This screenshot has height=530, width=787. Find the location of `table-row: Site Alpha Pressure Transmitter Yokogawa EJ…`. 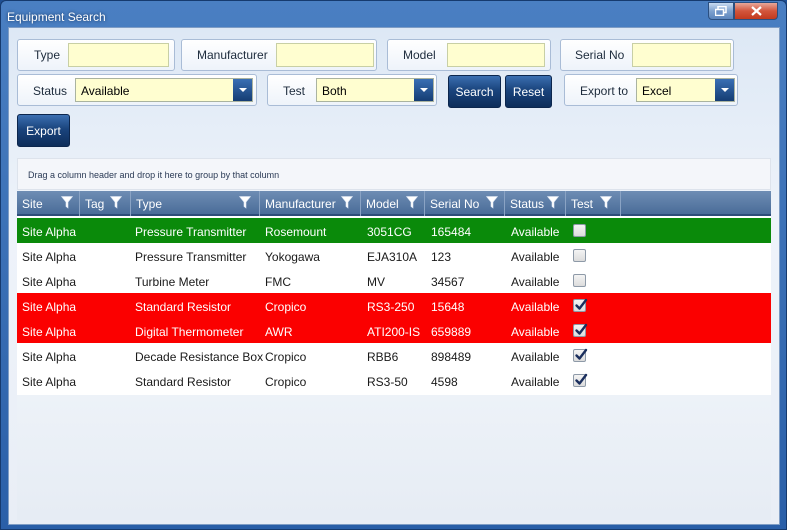

table-row: Site Alpha Pressure Transmitter Yokogawa EJ… is located at coordinates (394, 255).